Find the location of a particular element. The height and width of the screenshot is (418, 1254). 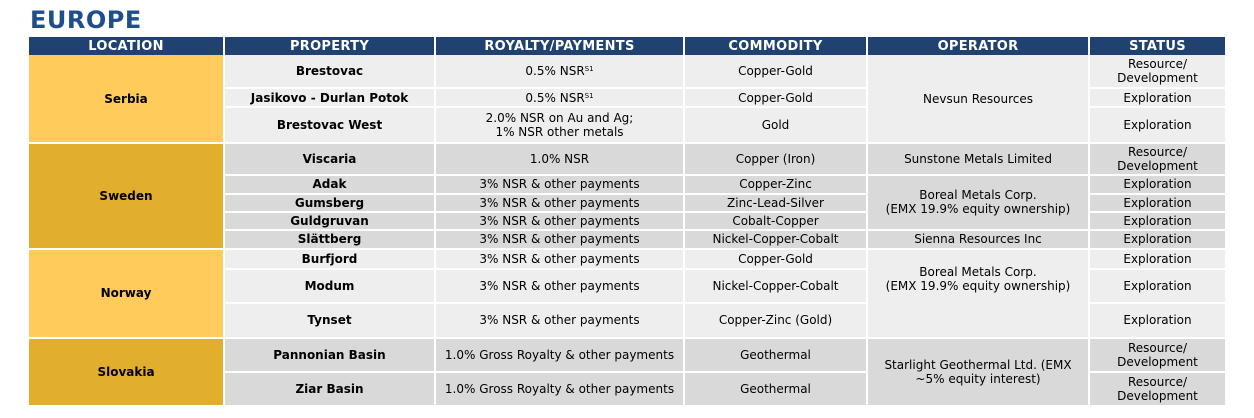

commodity-cell: Gold is located at coordinates (776, 126).